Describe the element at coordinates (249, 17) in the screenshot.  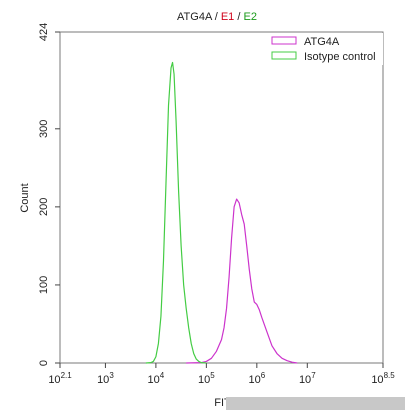
I see `chart-title-e2: E2` at that location.